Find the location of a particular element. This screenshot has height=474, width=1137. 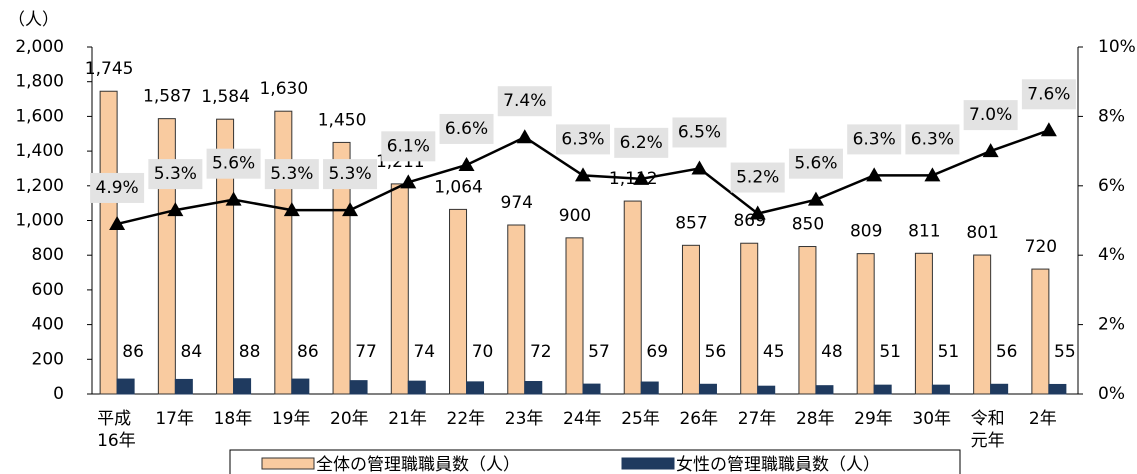

x-tick-label: 19年 is located at coordinates (291, 419).